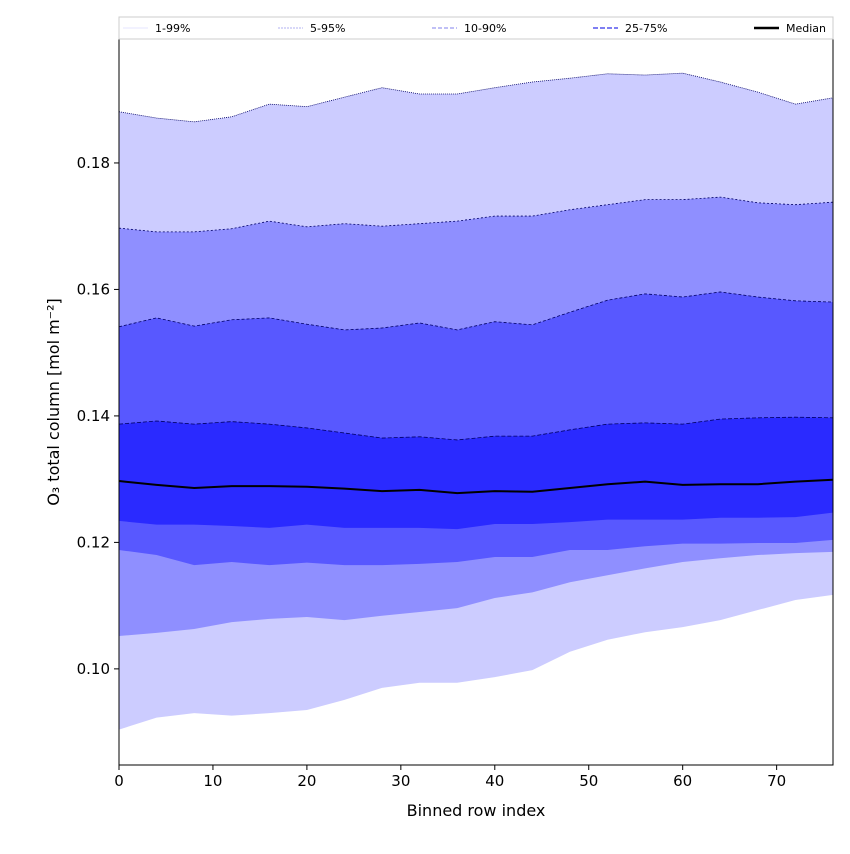  What do you see at coordinates (93, 542) in the screenshot?
I see `y-tick-label: 0.12` at bounding box center [93, 542].